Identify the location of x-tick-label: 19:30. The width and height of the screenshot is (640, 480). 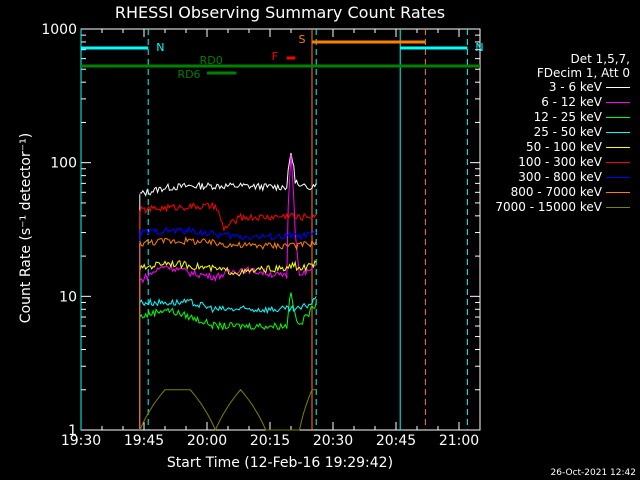
(81, 441).